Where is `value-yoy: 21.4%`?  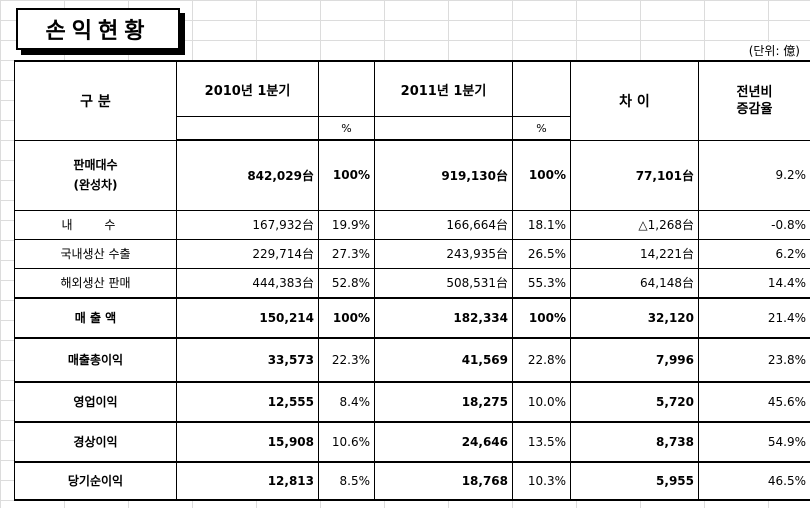 value-yoy: 21.4% is located at coordinates (754, 318).